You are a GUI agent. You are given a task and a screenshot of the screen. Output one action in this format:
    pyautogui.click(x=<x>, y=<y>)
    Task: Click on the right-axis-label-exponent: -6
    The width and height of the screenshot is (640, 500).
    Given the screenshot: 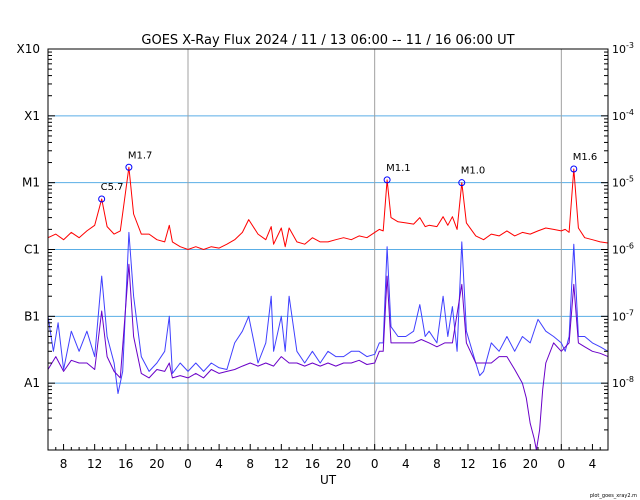 What is the action you would take?
    pyautogui.click(x=630, y=246)
    